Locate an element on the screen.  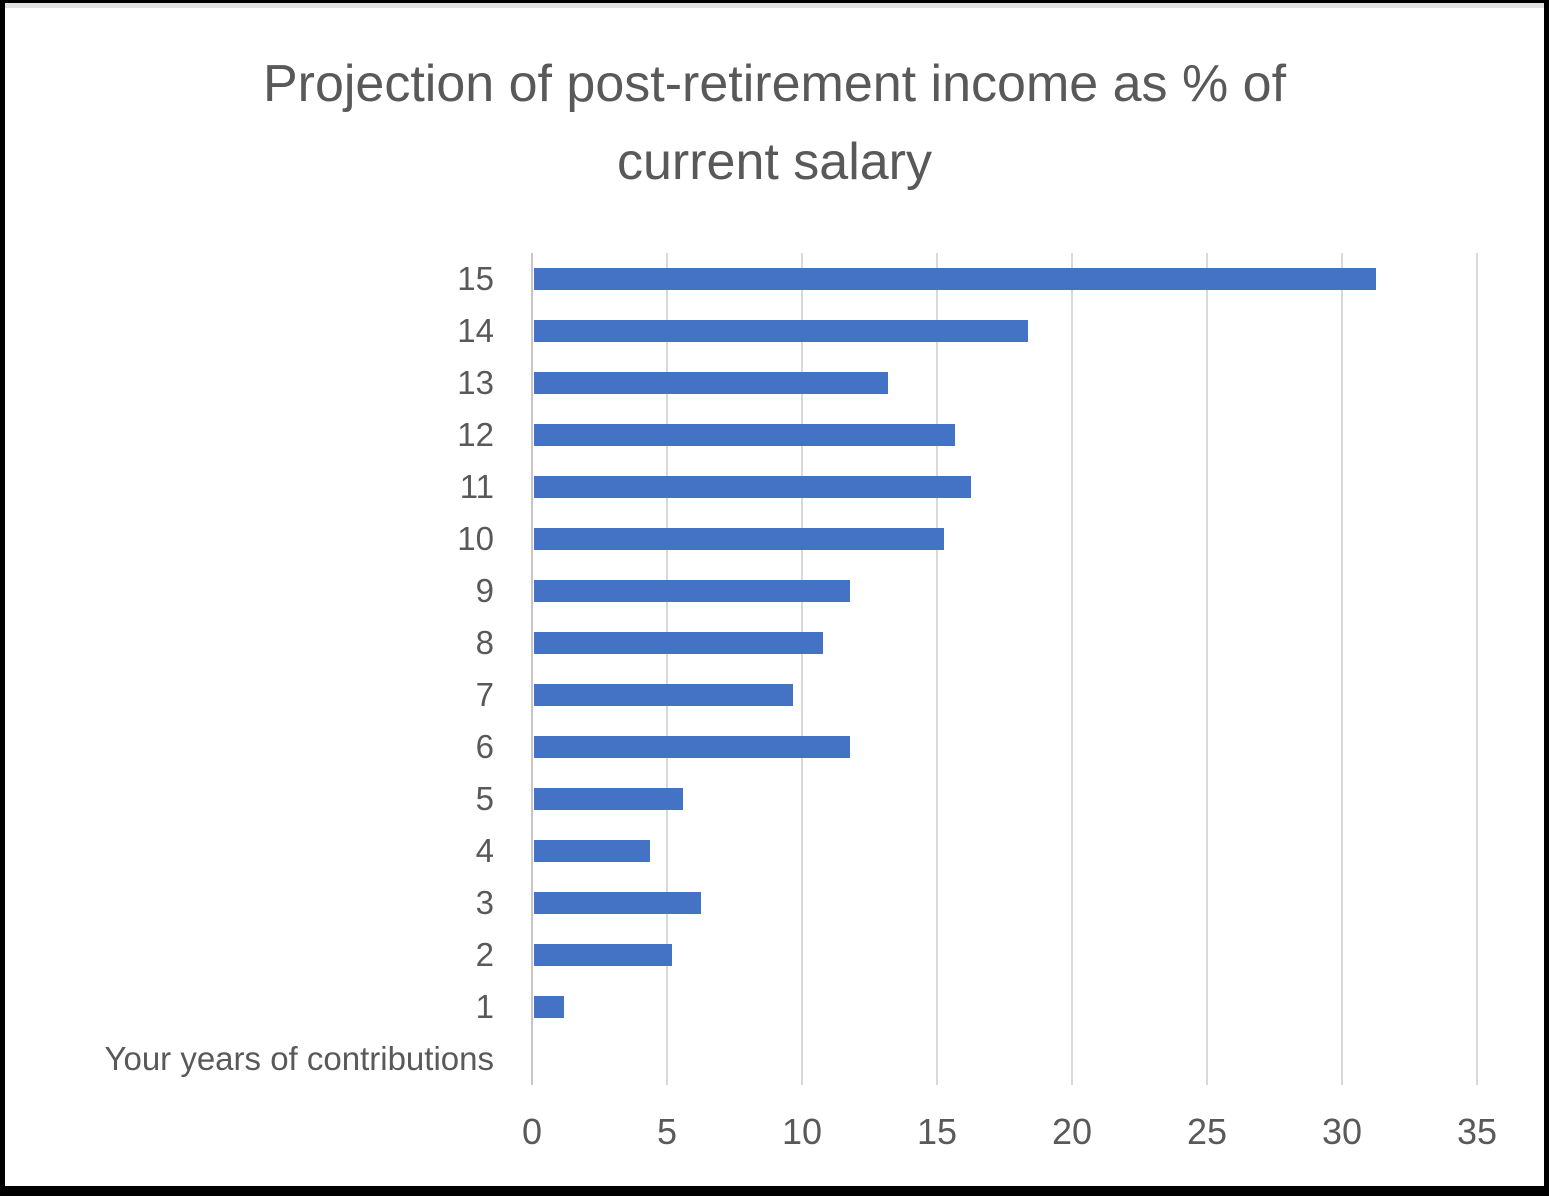
category-label-14: 14 is located at coordinates (475, 330).